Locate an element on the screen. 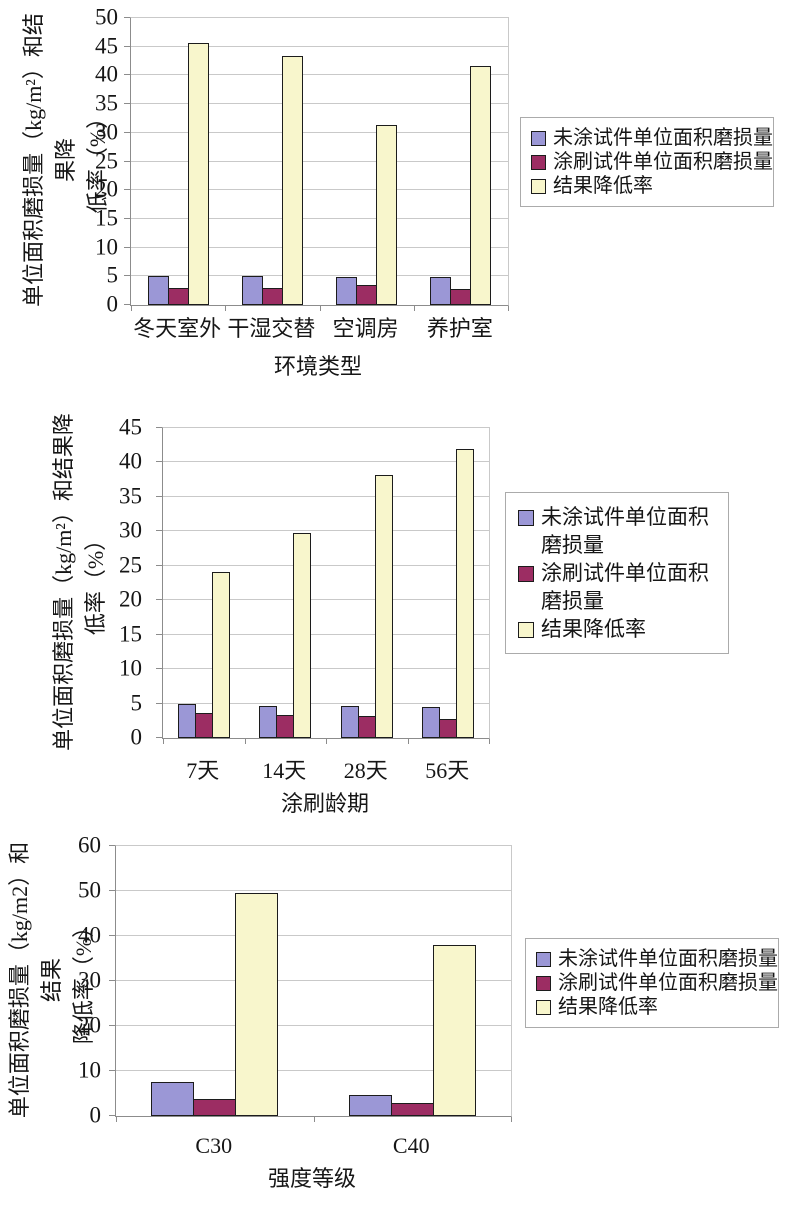 Image resolution: width=800 pixels, height=1205 pixels. y-tick-label: 0 is located at coordinates (112, 304).